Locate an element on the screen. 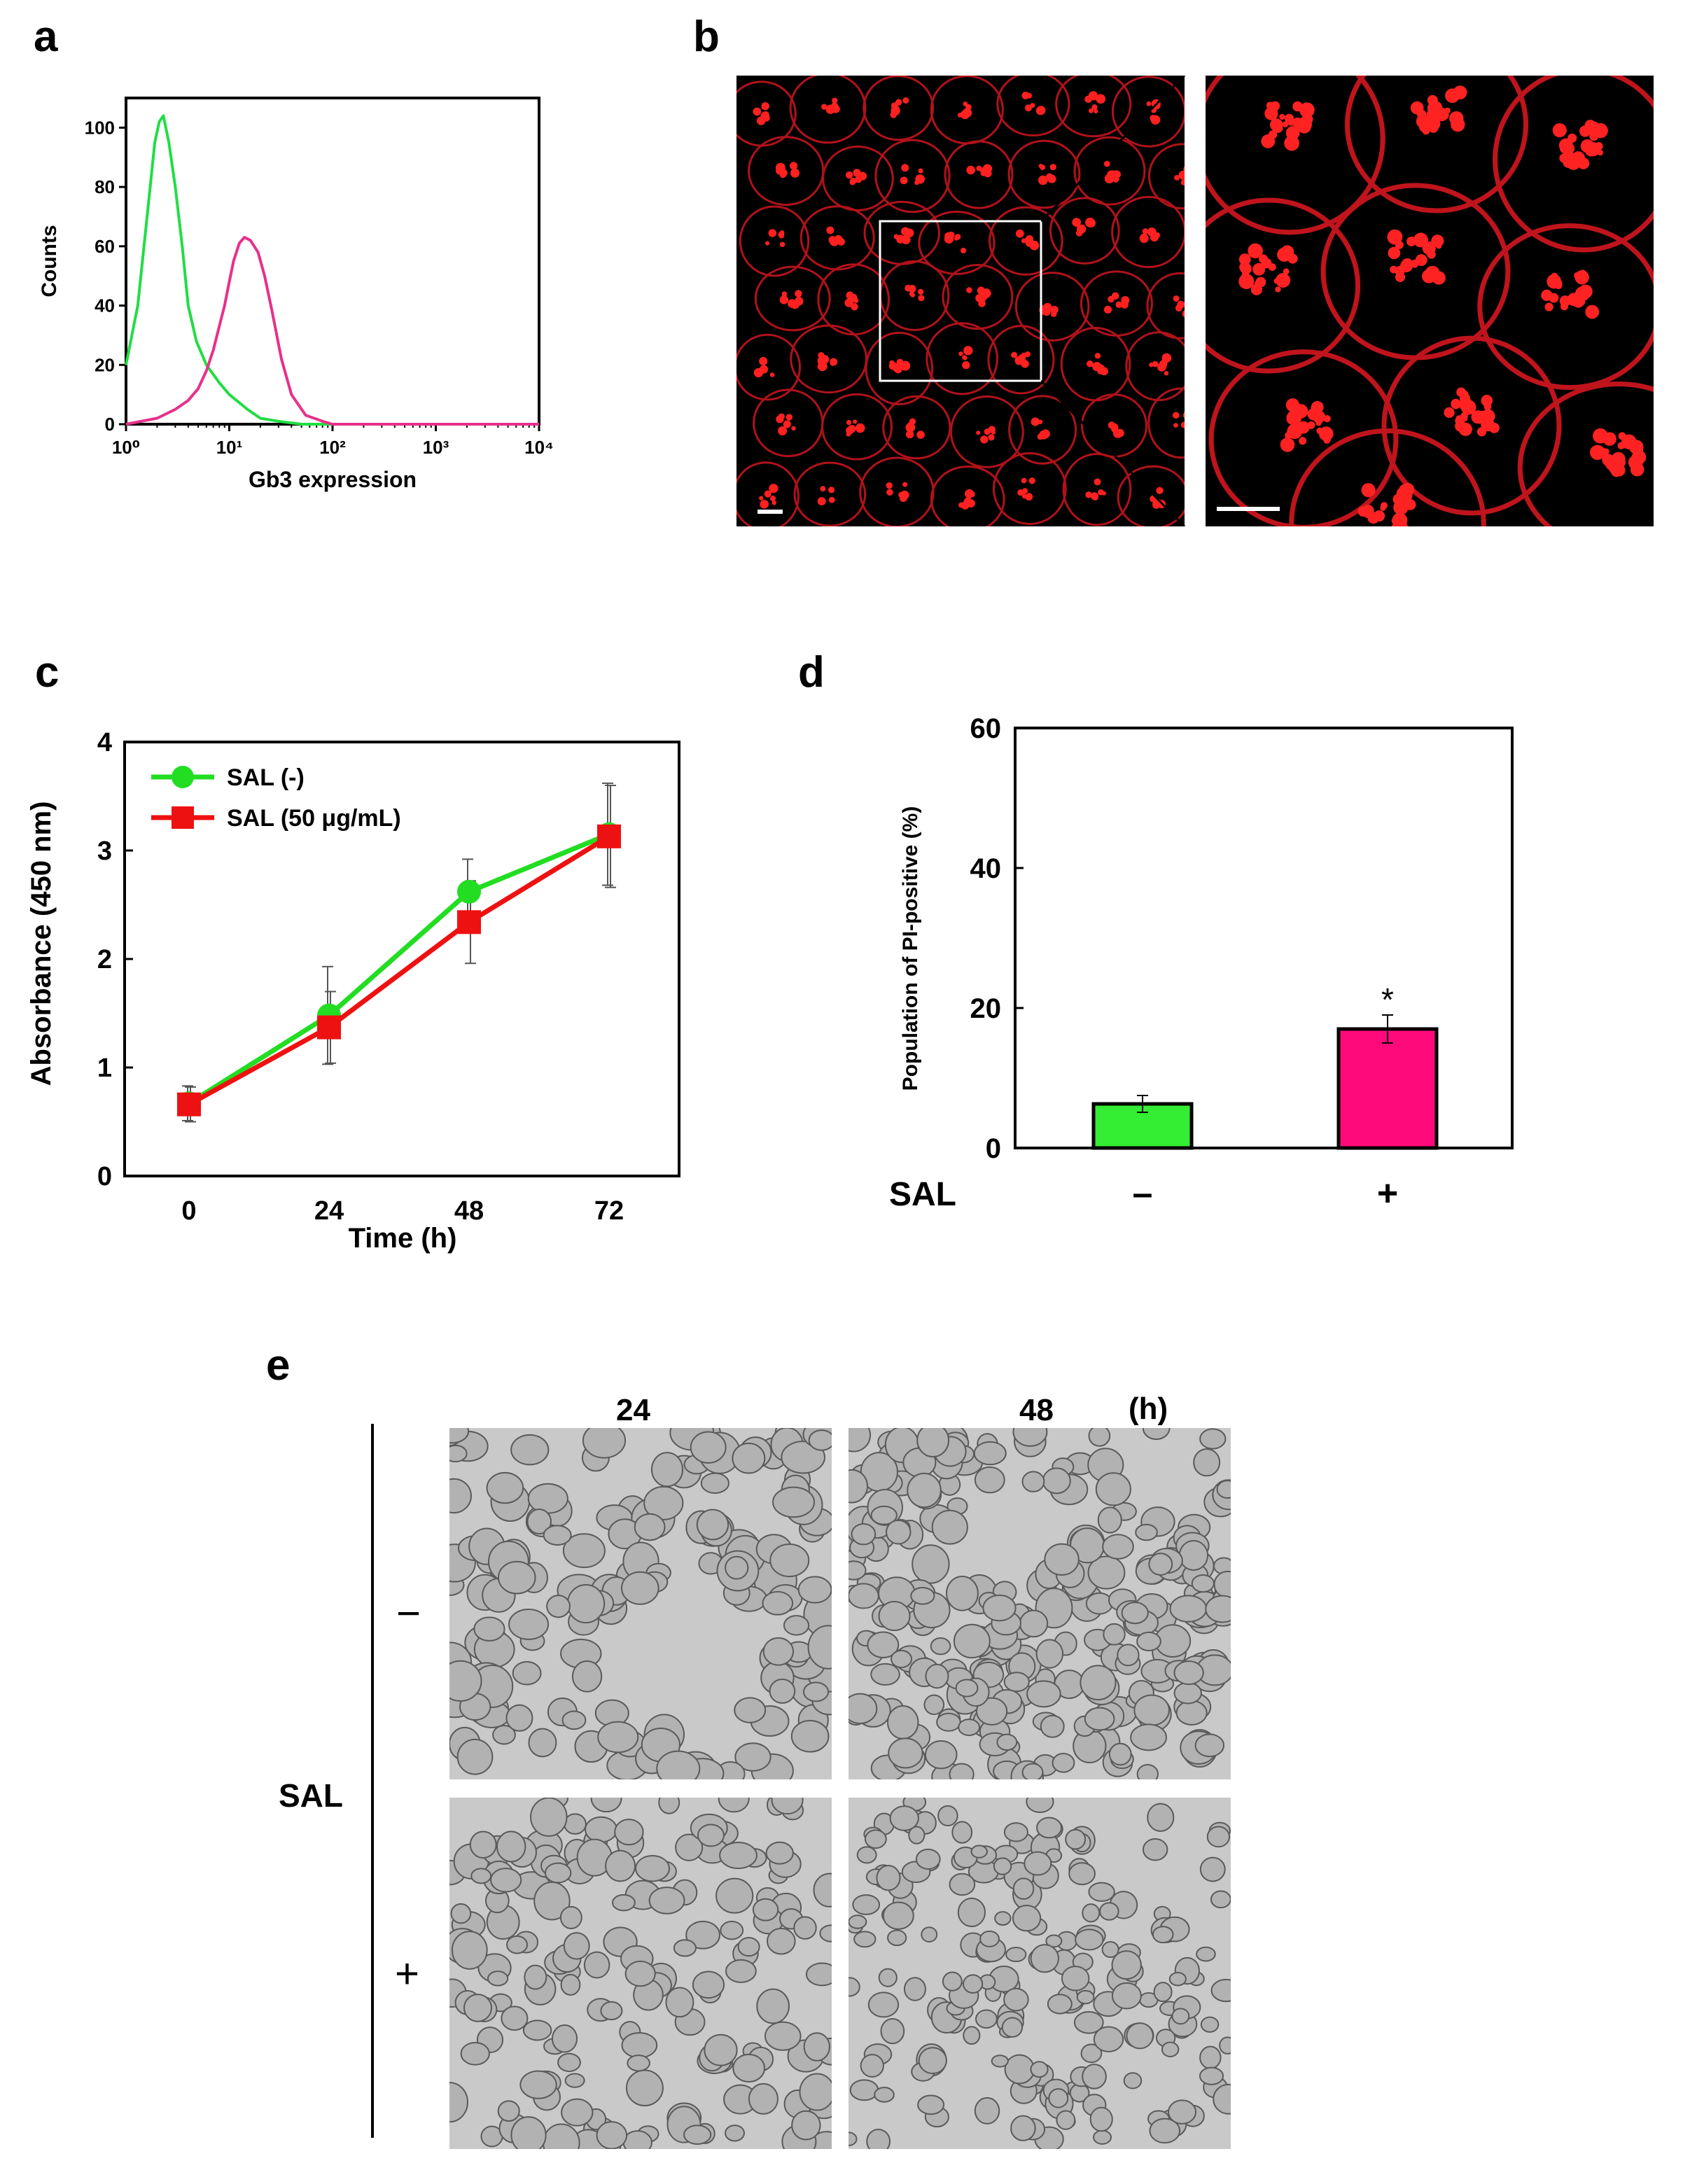 Image resolution: width=1683 pixels, height=2184 pixels. y-tick-label: 100 is located at coordinates (100, 127).